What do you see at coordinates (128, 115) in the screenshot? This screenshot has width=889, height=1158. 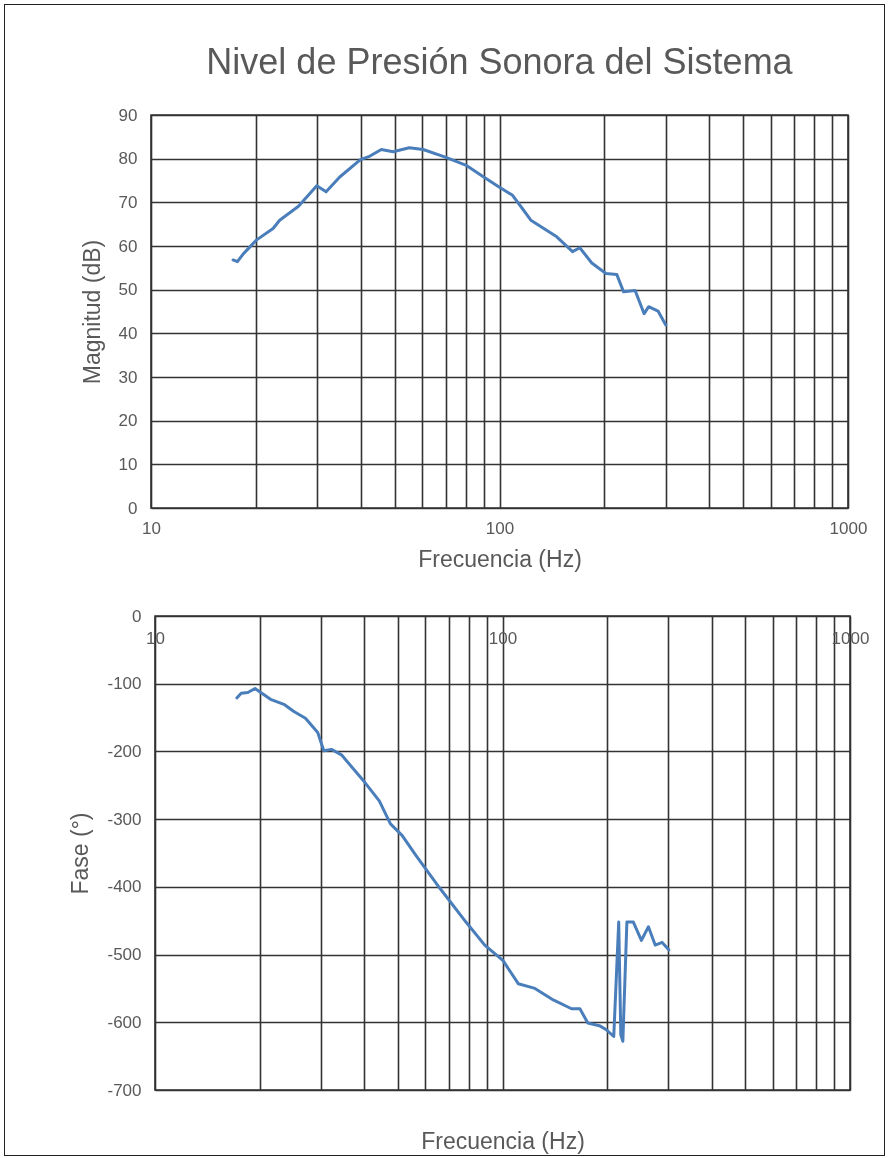 I see `y-tick-label: 90` at bounding box center [128, 115].